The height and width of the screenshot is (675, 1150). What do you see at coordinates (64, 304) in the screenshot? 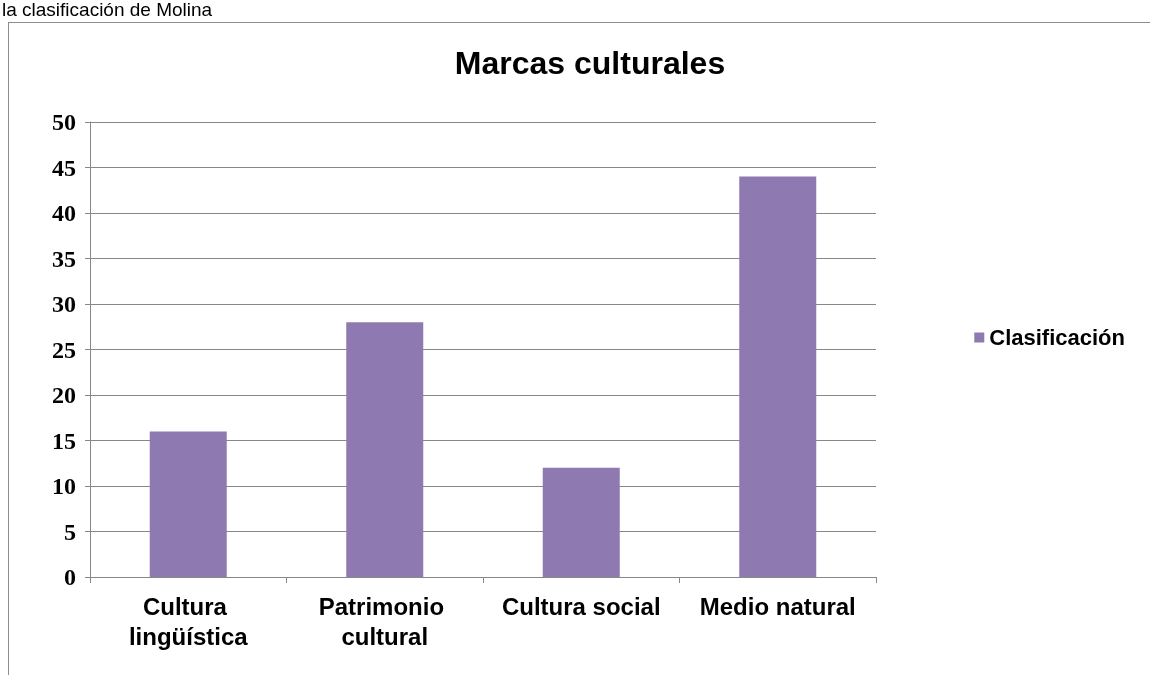
I see `y-tick-label: 30` at bounding box center [64, 304].